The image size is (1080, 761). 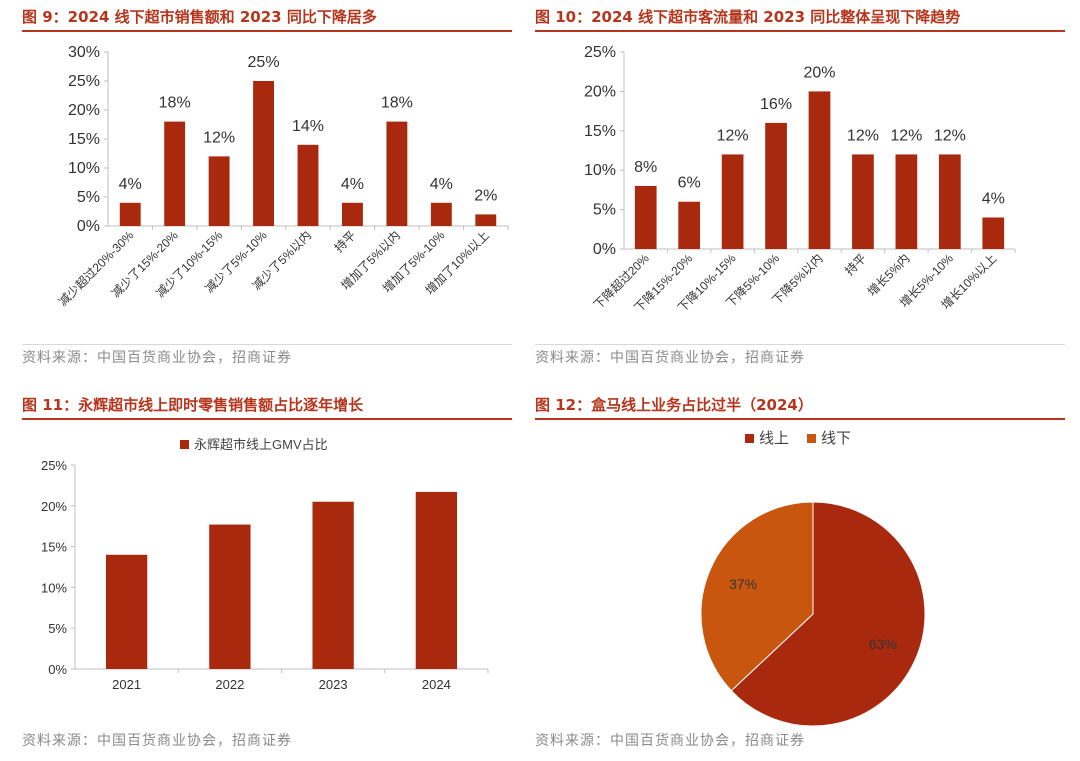 I want to click on chart-title: 图 10：2024 线下超市客流量和 2023 同比整体呈现下降趋势, so click(x=800, y=18).